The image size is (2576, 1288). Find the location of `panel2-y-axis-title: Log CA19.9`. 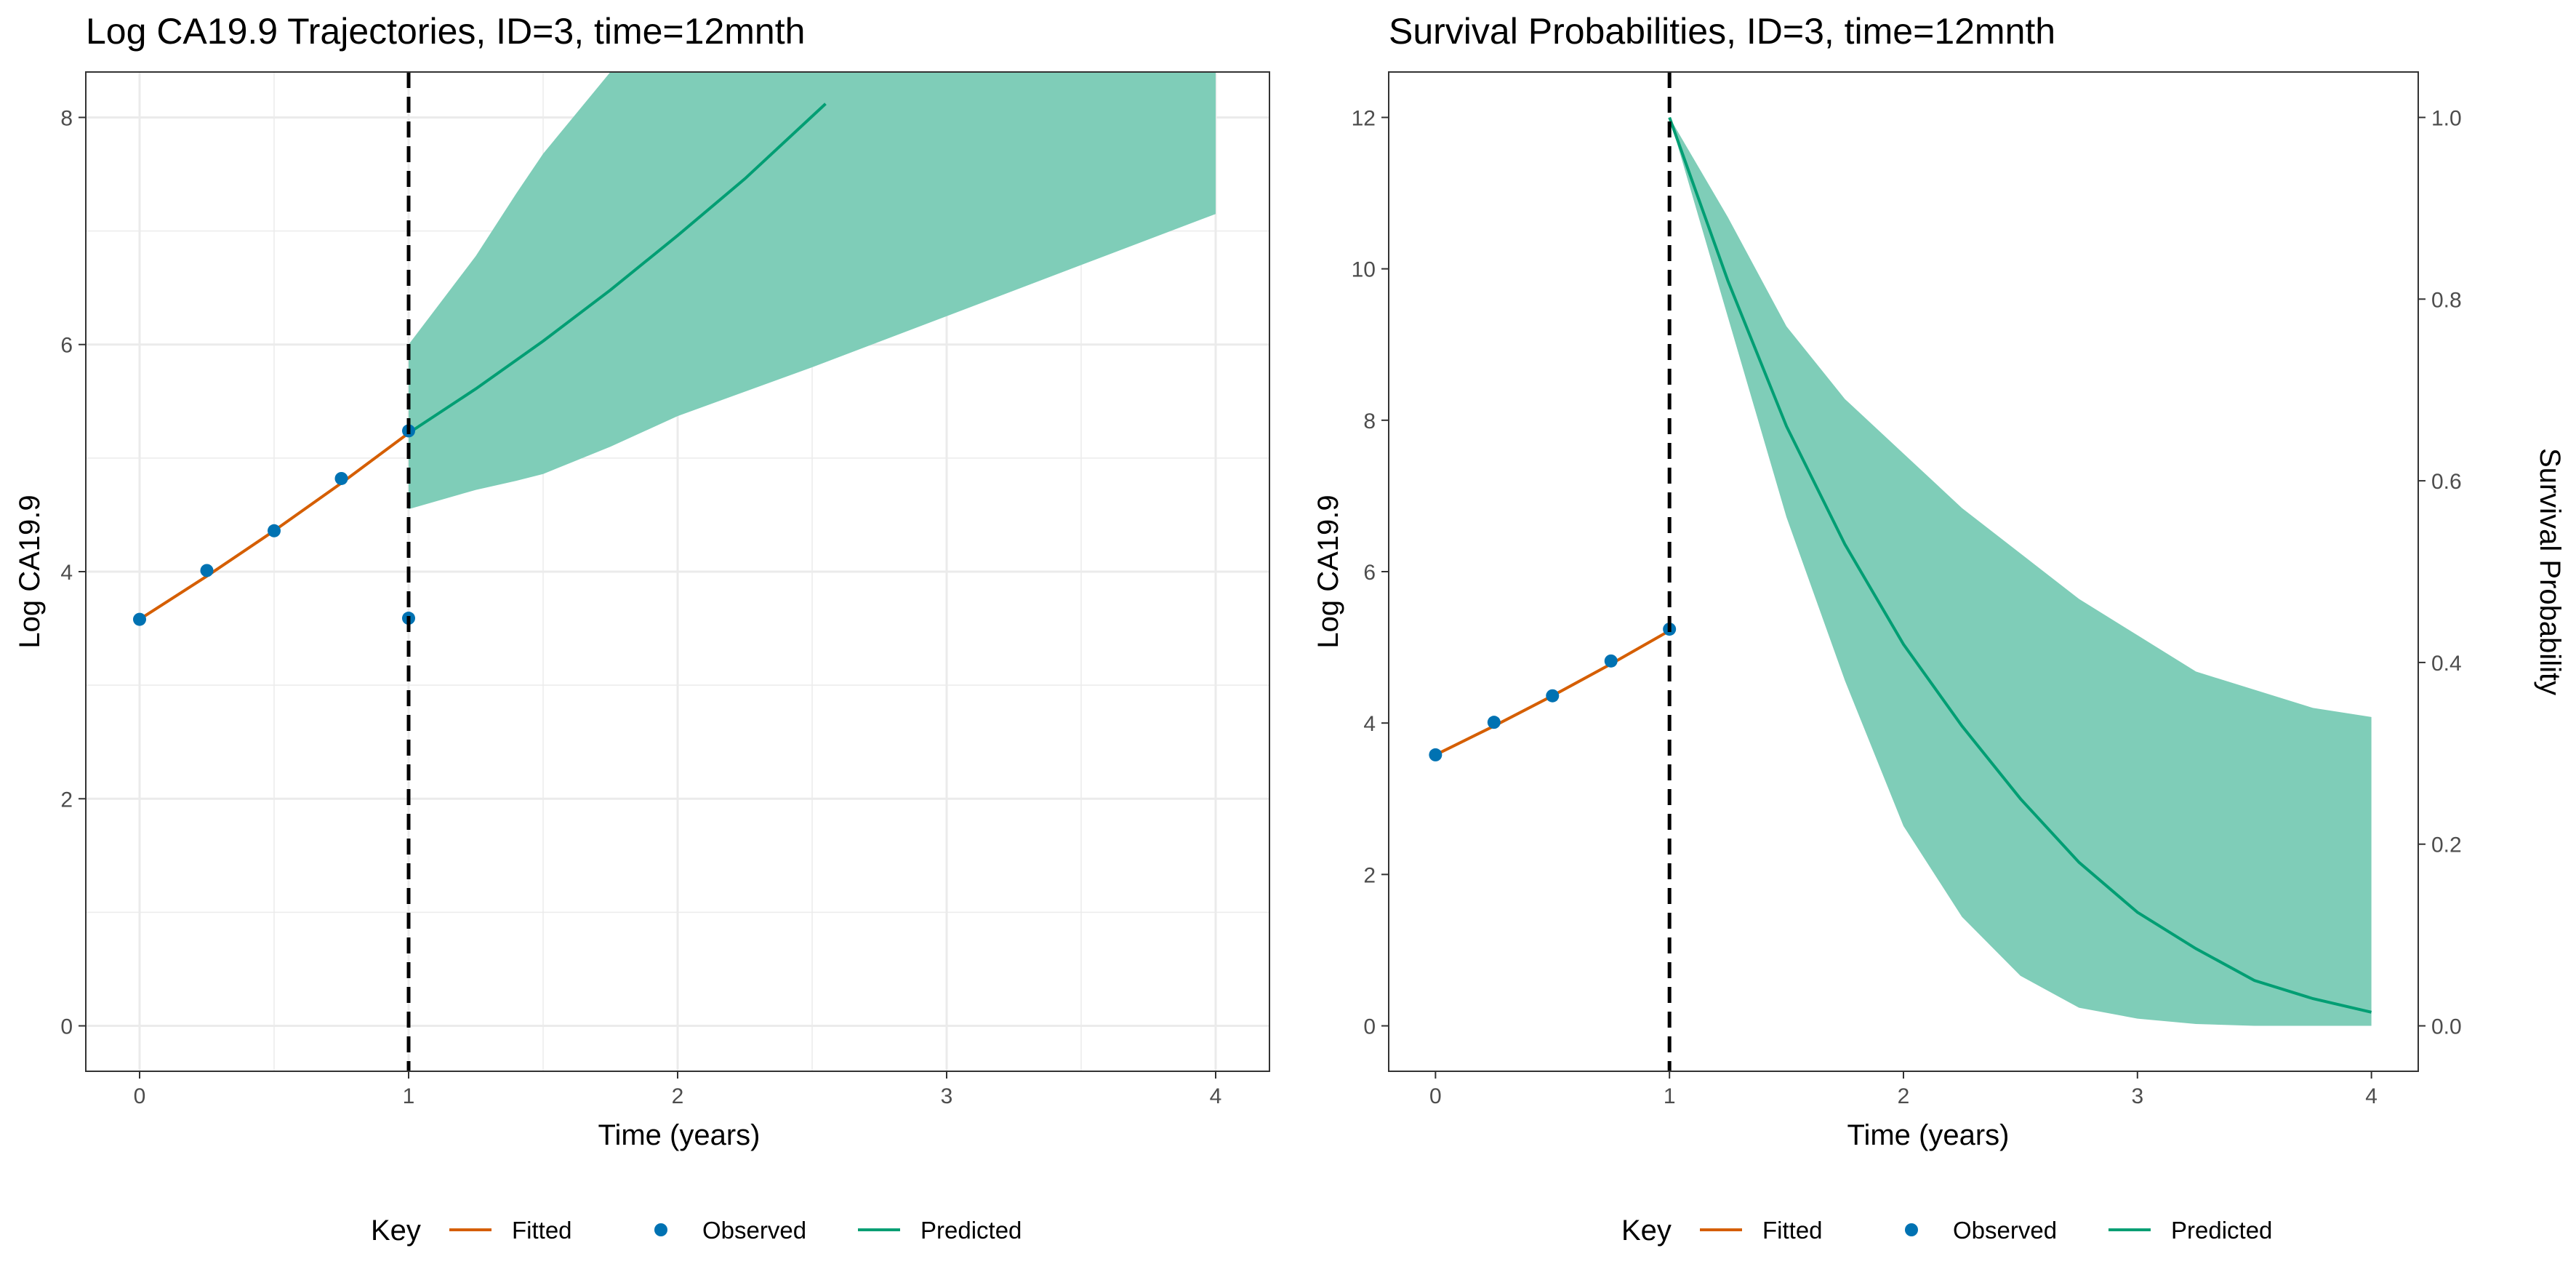

panel2-y-axis-title: Log CA19.9 is located at coordinates (1328, 571).